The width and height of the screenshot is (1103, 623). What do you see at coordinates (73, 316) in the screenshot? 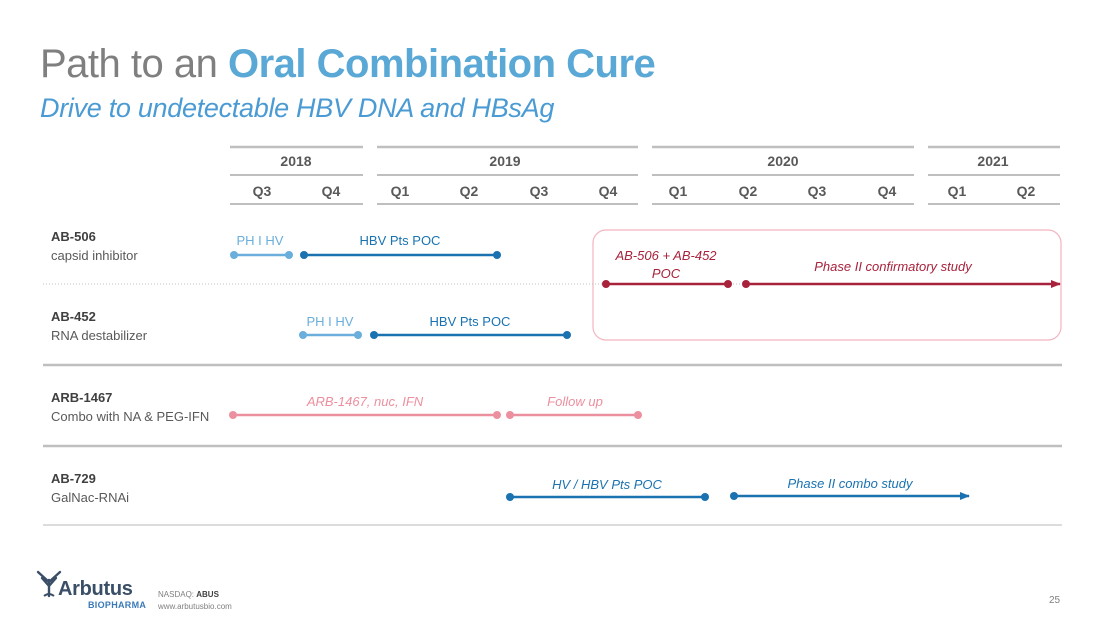
I see `drug-name: AB-452` at bounding box center [73, 316].